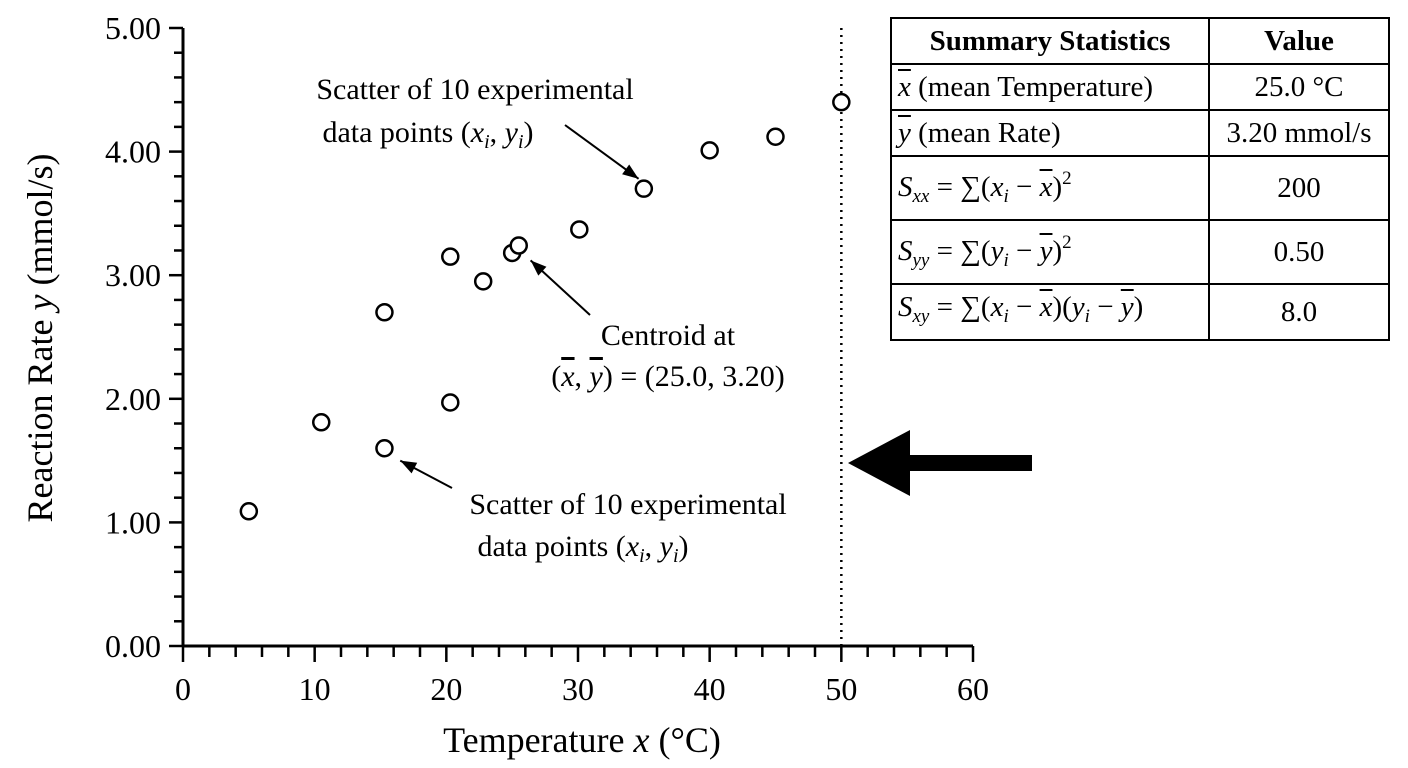 The image size is (1408, 768). Describe the element at coordinates (133, 28) in the screenshot. I see `y-tick-label: 5.00` at that location.